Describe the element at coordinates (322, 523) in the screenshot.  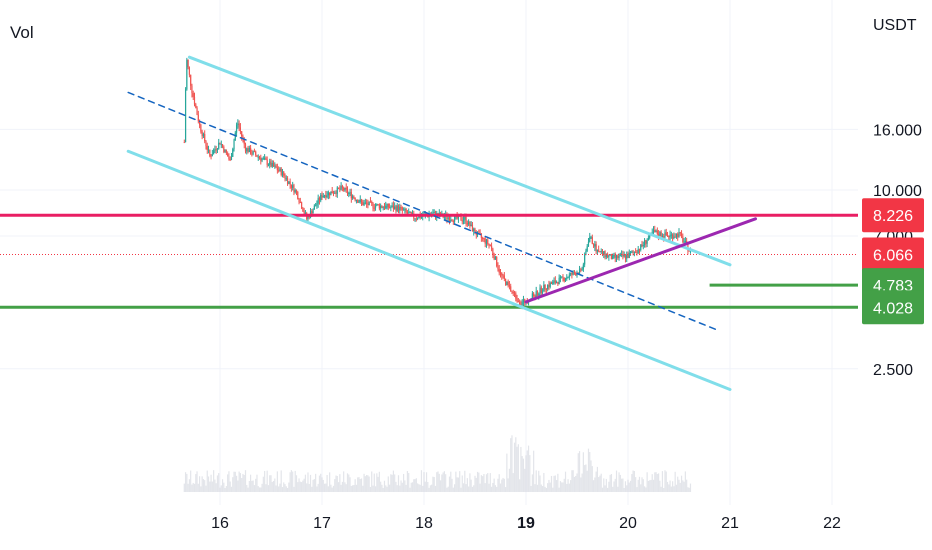
I see `x-tick-label: 17` at that location.